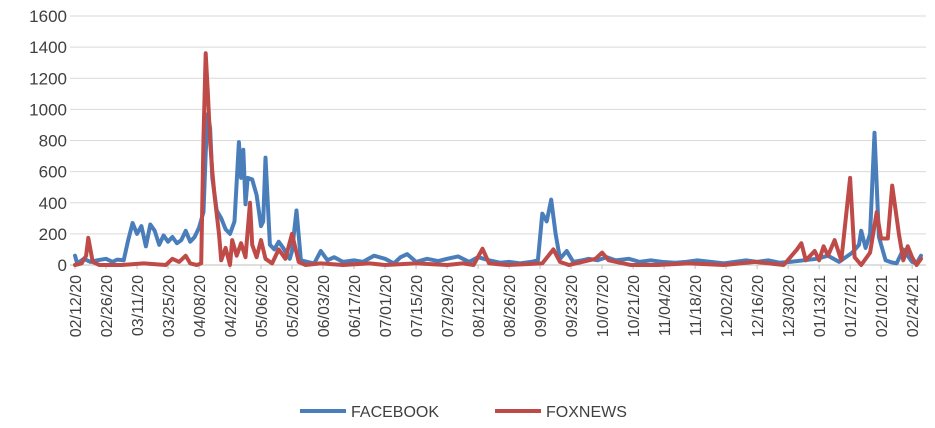 The height and width of the screenshot is (428, 935). Describe the element at coordinates (324, 306) in the screenshot. I see `x-tick-label: 06/03/20` at that location.